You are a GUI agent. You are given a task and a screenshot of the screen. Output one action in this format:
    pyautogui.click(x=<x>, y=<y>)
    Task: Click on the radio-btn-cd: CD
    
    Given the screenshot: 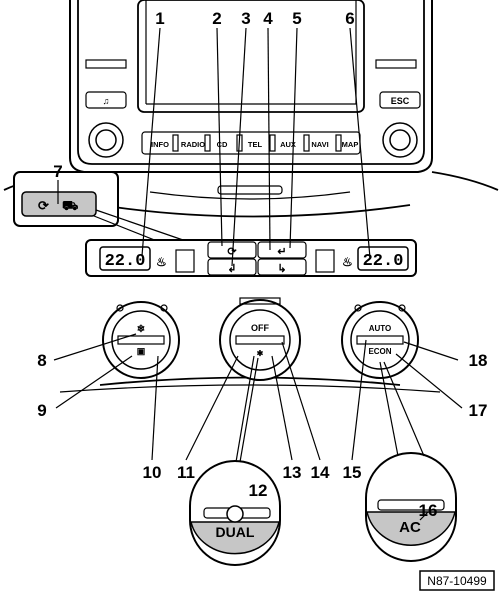 What is the action you would take?
    pyautogui.click(x=222, y=144)
    